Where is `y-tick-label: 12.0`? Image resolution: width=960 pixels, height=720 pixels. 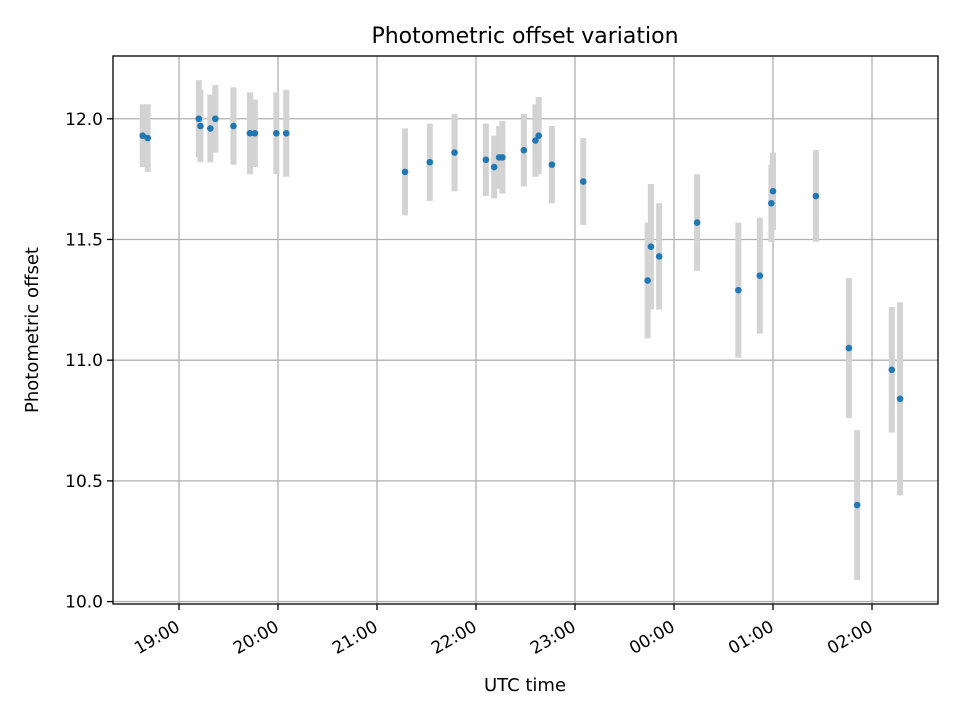
y-tick-label: 12.0 is located at coordinates (84, 120).